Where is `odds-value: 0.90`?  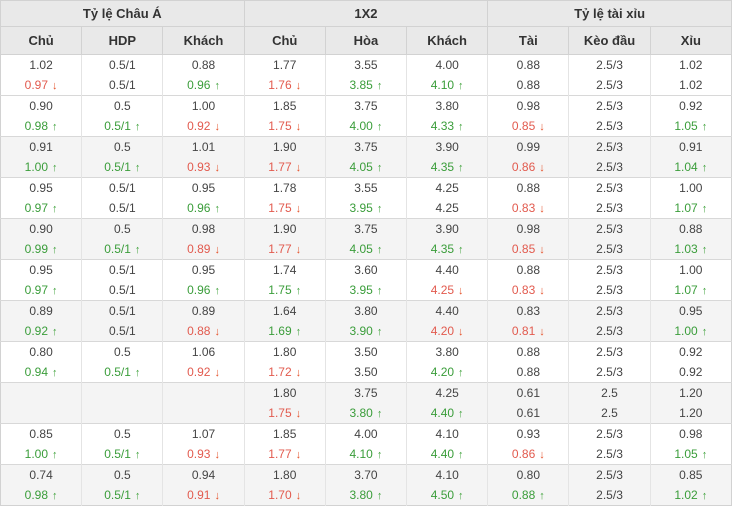
odds-value: 0.90 is located at coordinates (41, 229).